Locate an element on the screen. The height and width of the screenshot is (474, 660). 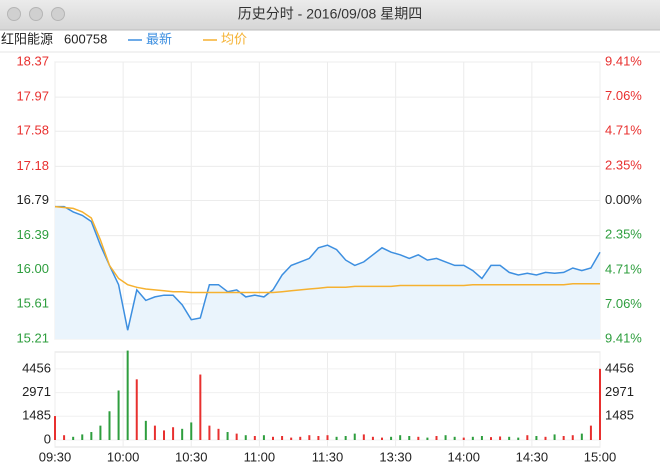
y-tick-label-right: 4456 is located at coordinates (619, 367).